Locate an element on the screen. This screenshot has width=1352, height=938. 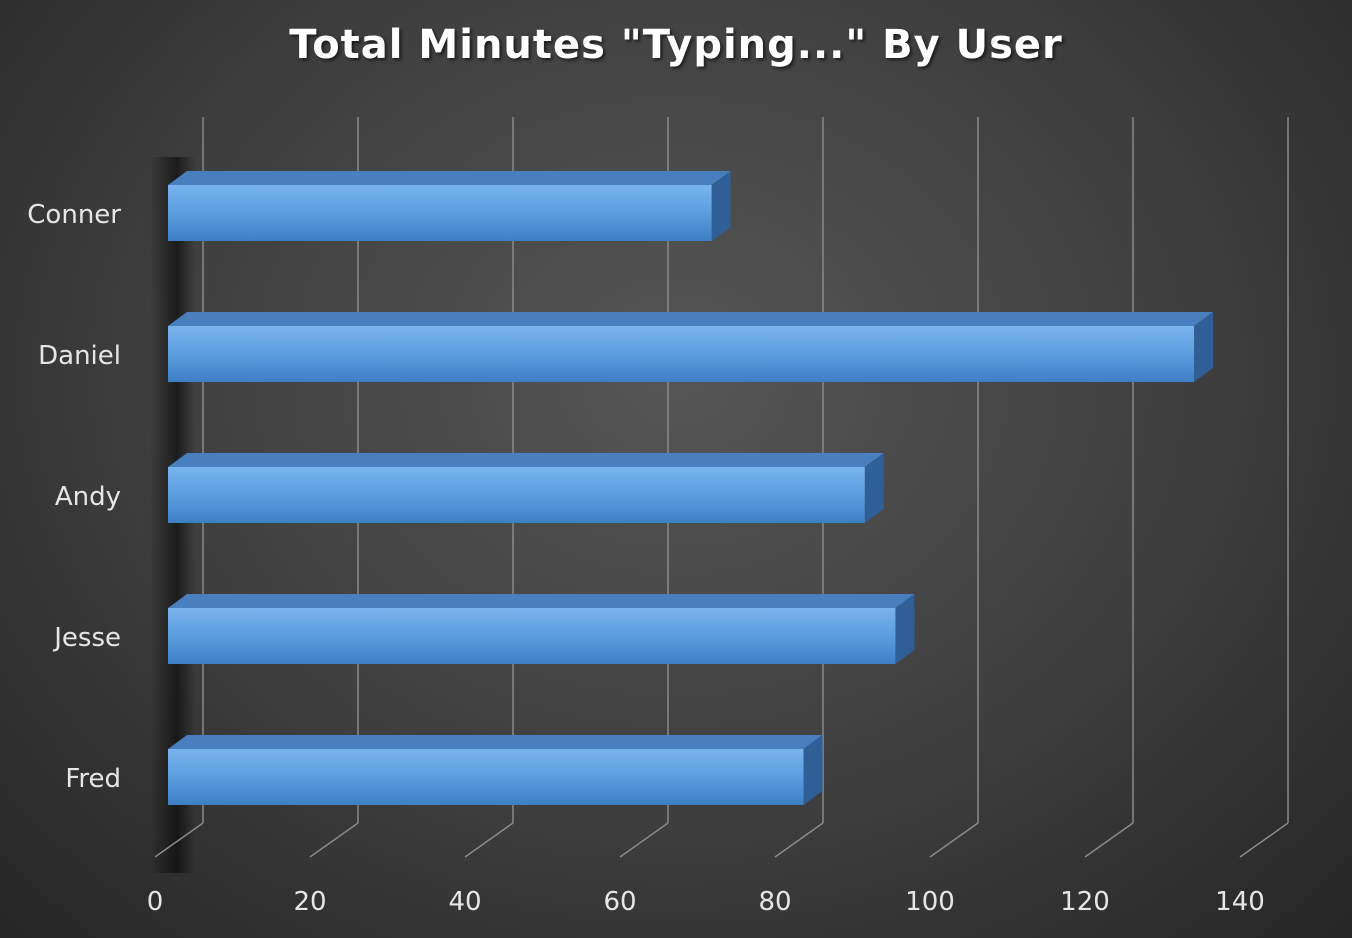
x-tick-label: 60 is located at coordinates (619, 902).